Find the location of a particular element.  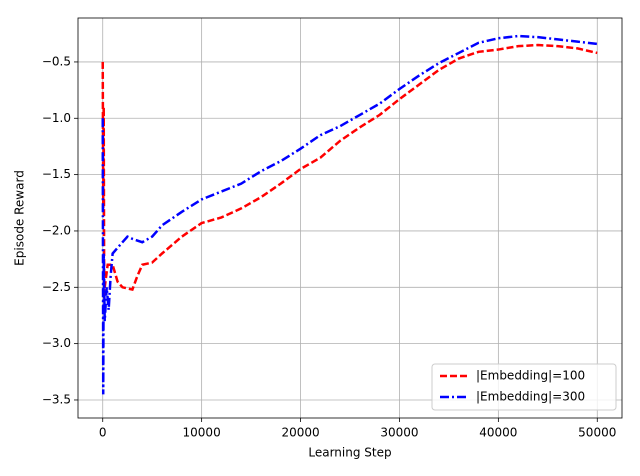

legend-label: |Embedding|=100 is located at coordinates (530, 376).